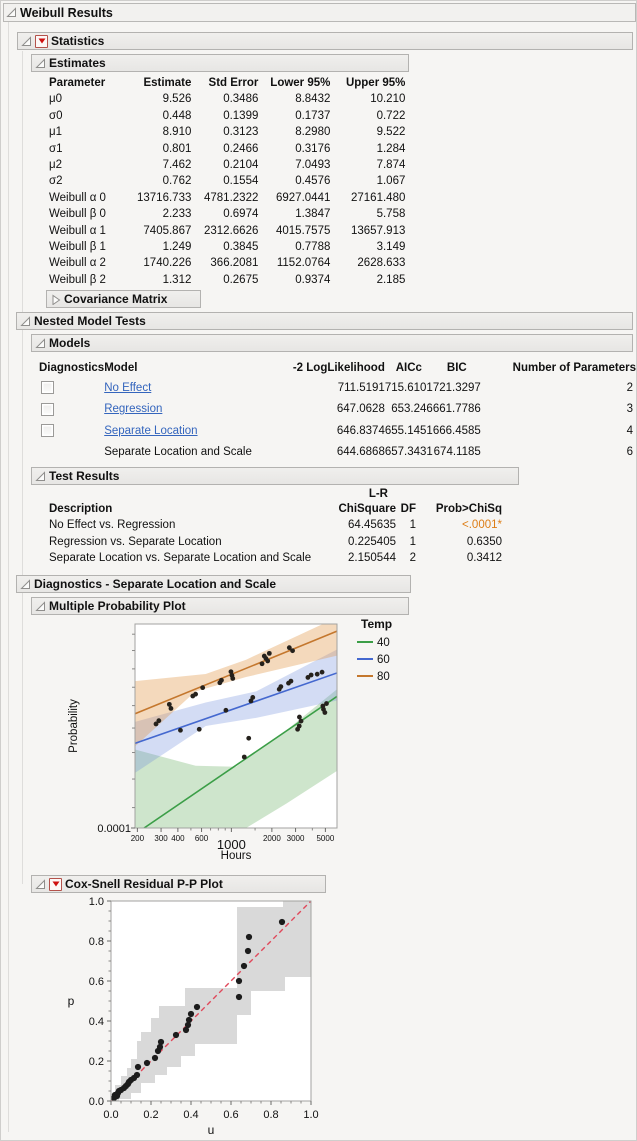 Image resolution: width=637 pixels, height=1141 pixels. I want to click on model-link: Regression, so click(133, 409).